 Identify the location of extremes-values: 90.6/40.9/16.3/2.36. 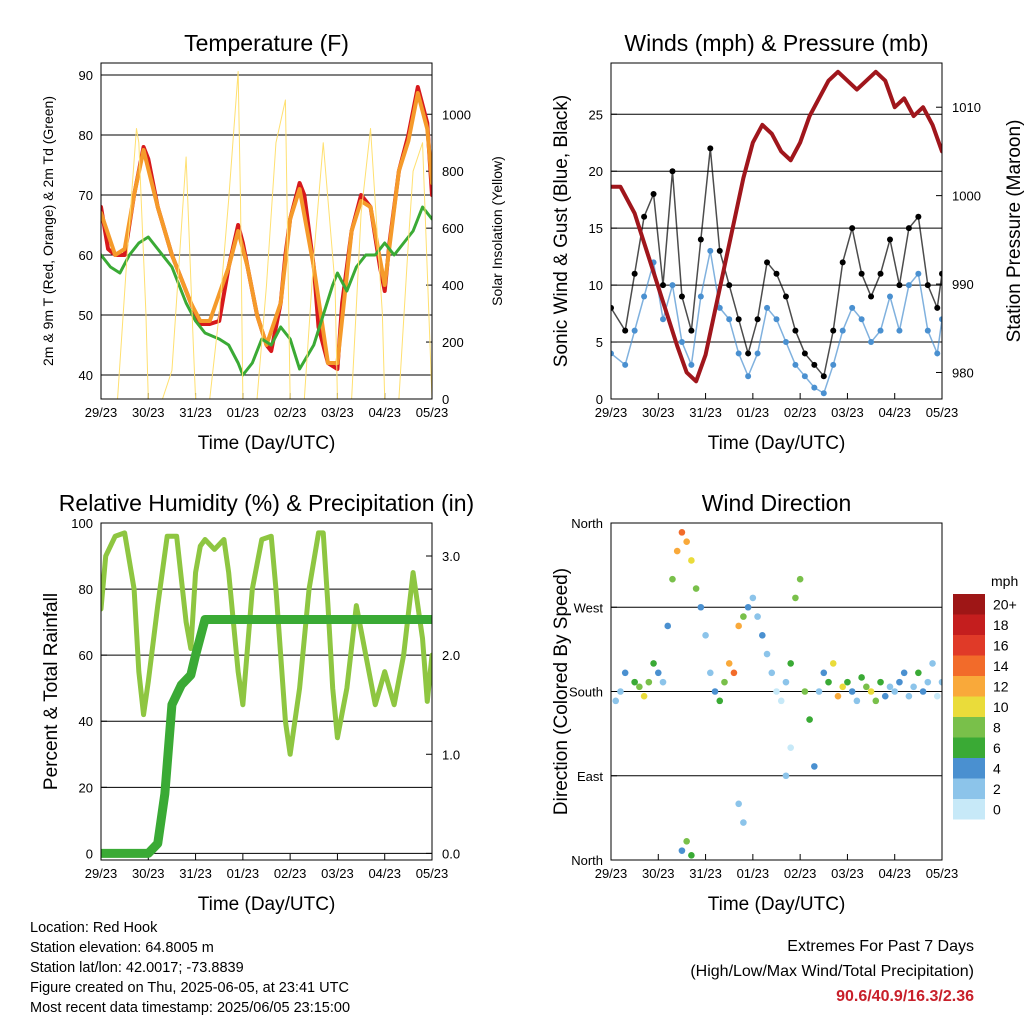
(905, 996).